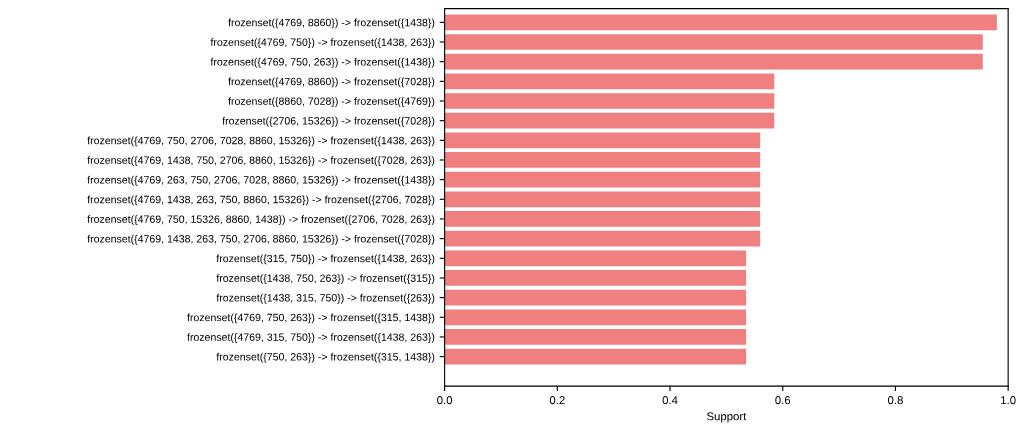 The height and width of the screenshot is (429, 1034). Describe the element at coordinates (261, 239) in the screenshot. I see `y-tick-label: frozenset({4769, 1438, 263, 750, 2706, 8860, 15326}) -> frozenset({7028})` at that location.